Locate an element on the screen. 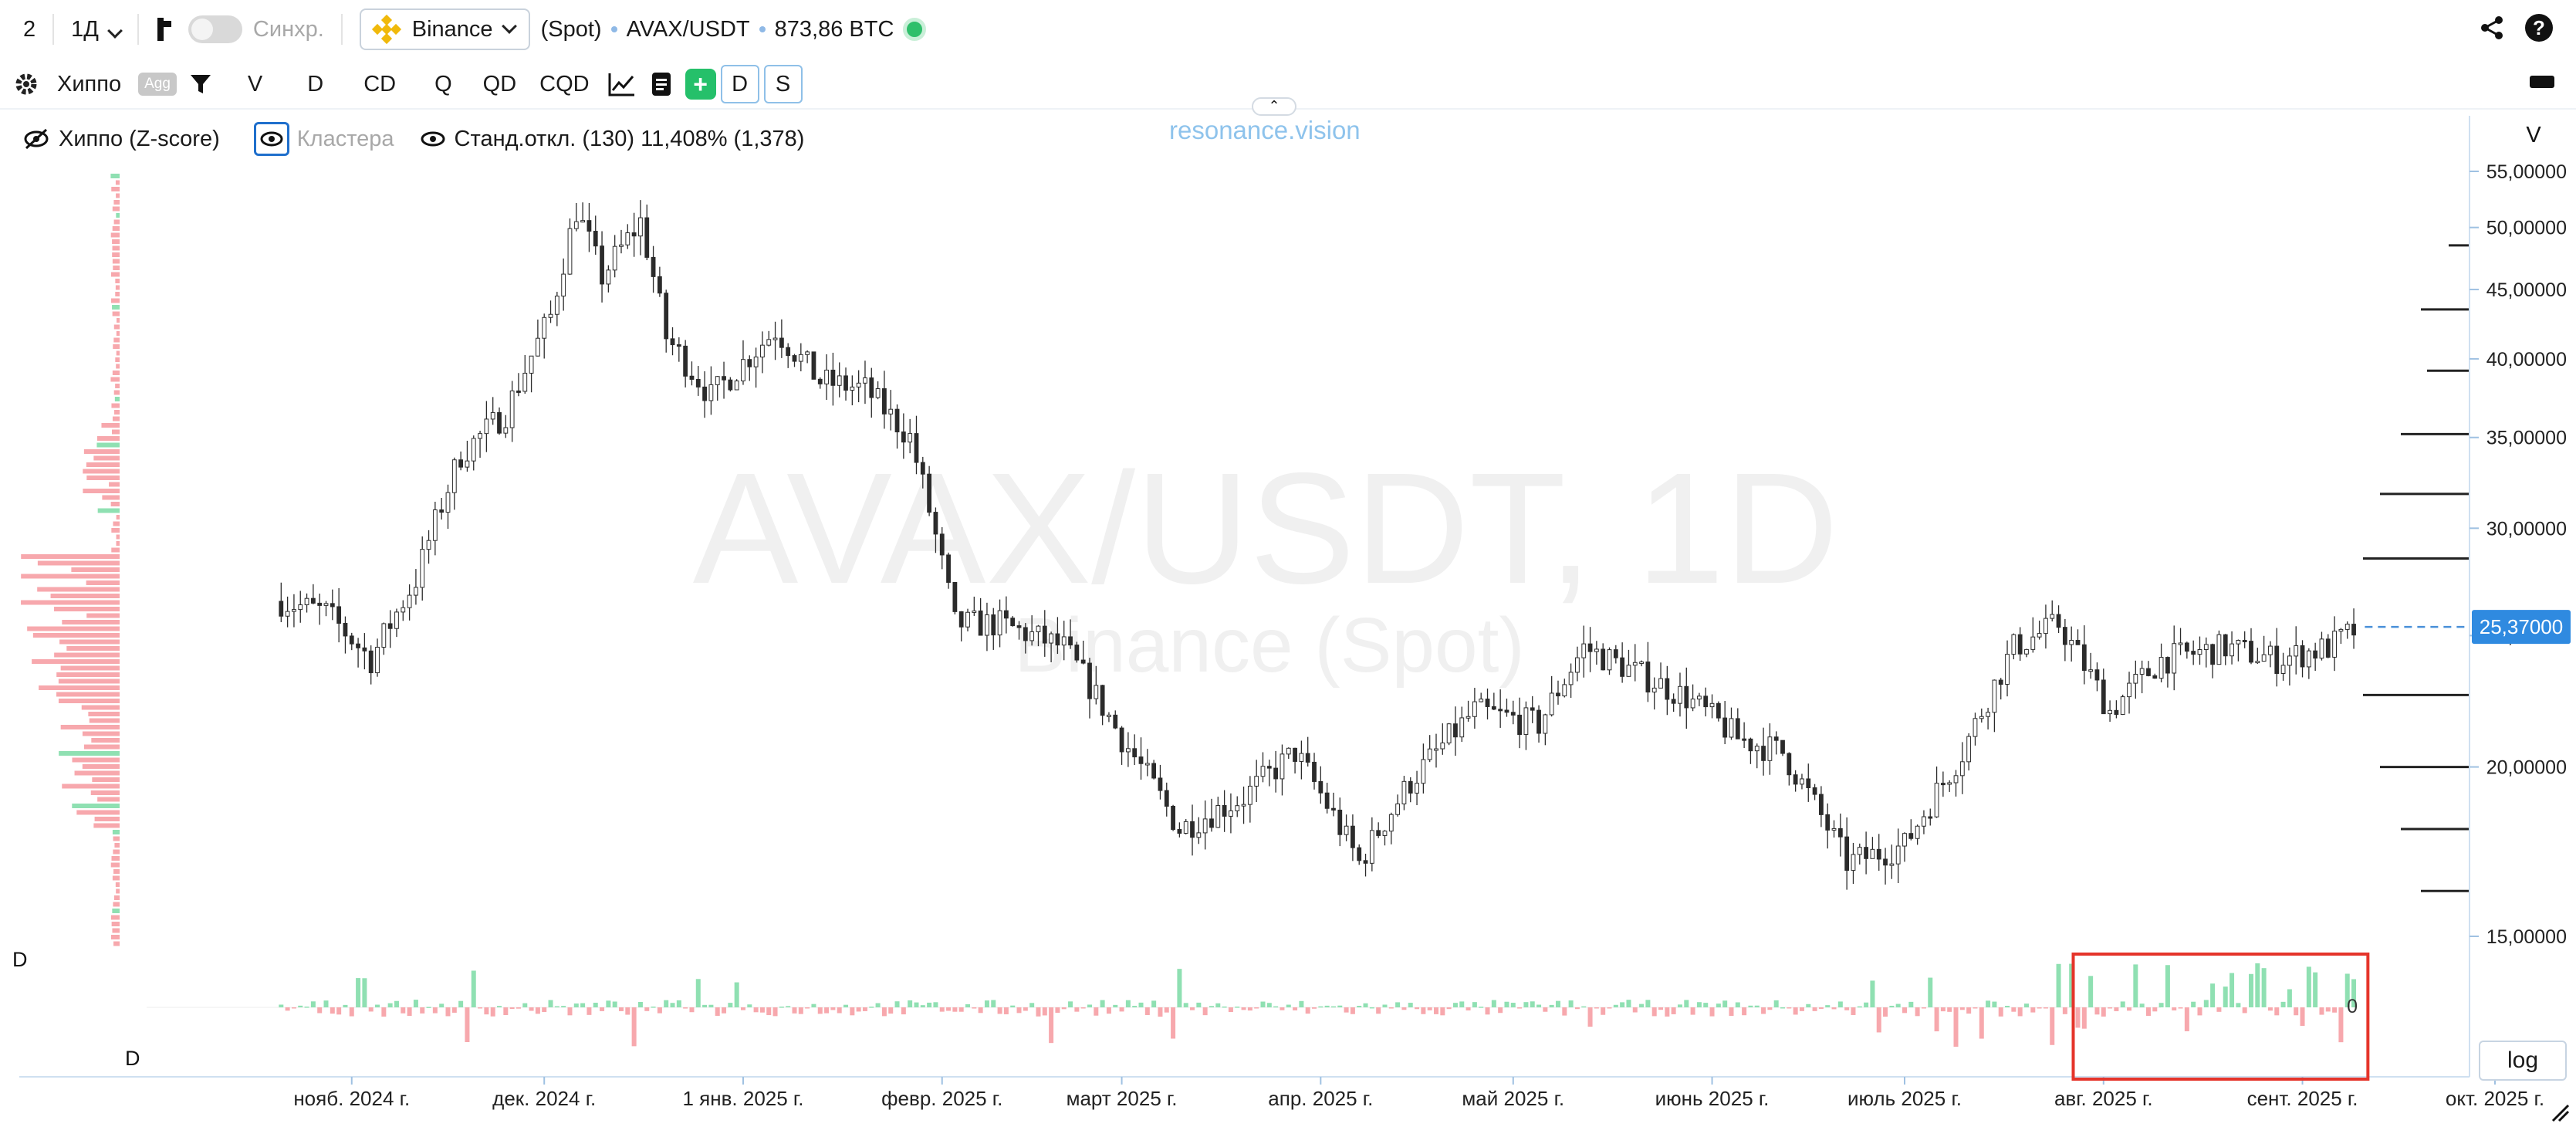 This screenshot has height=1127, width=2576. s-toggle-button: S is located at coordinates (783, 84).